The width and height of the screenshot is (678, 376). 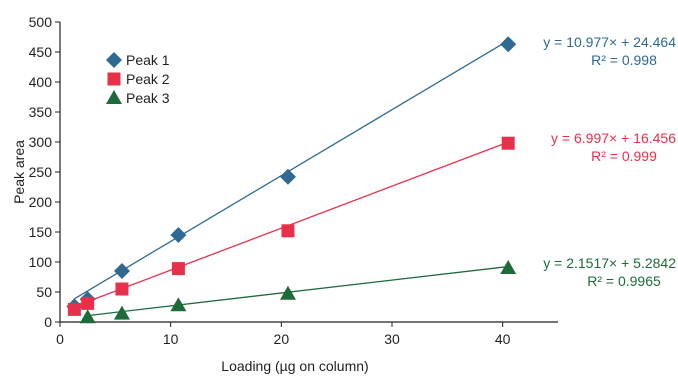 What do you see at coordinates (41, 232) in the screenshot?
I see `y-tick-label: 150` at bounding box center [41, 232].